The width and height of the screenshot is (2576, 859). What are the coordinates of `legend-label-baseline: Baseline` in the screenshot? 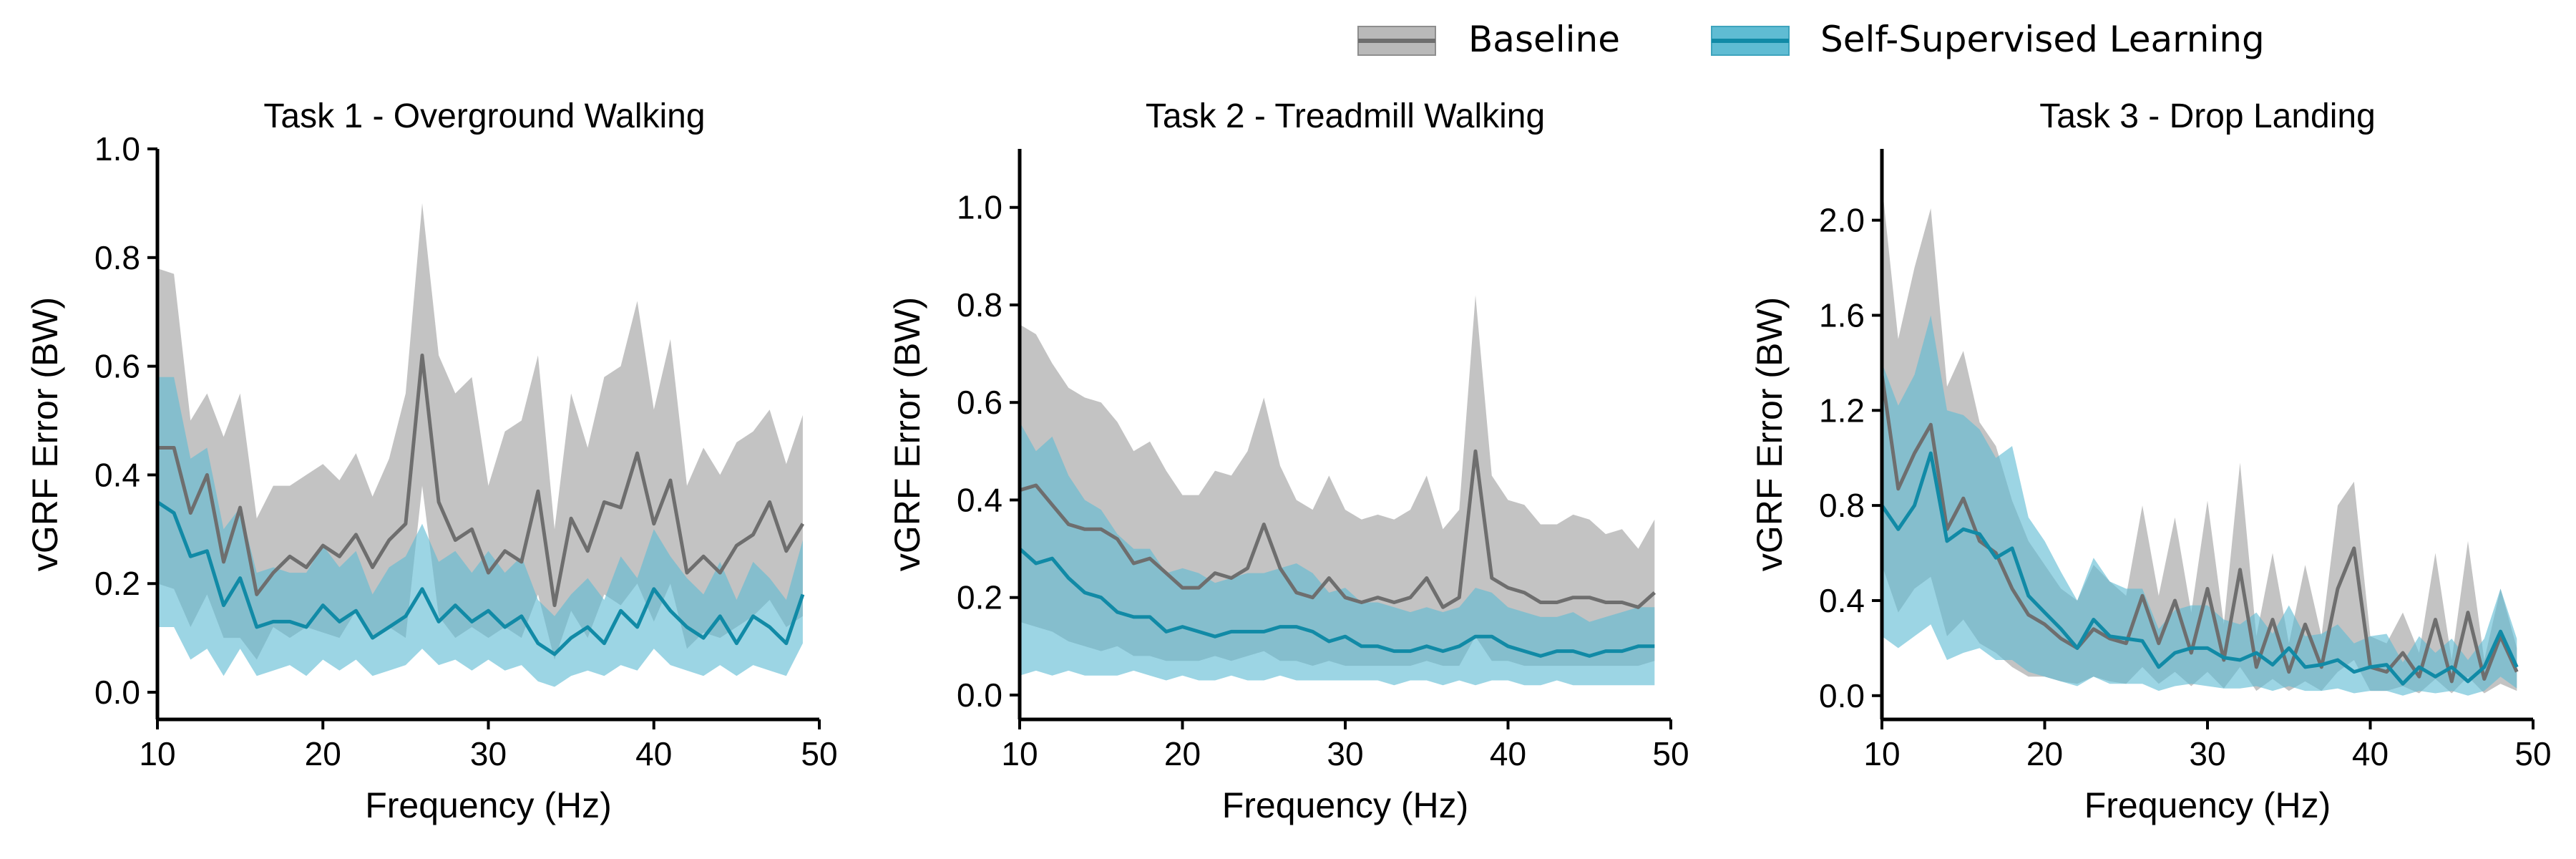 It's located at (1544, 39).